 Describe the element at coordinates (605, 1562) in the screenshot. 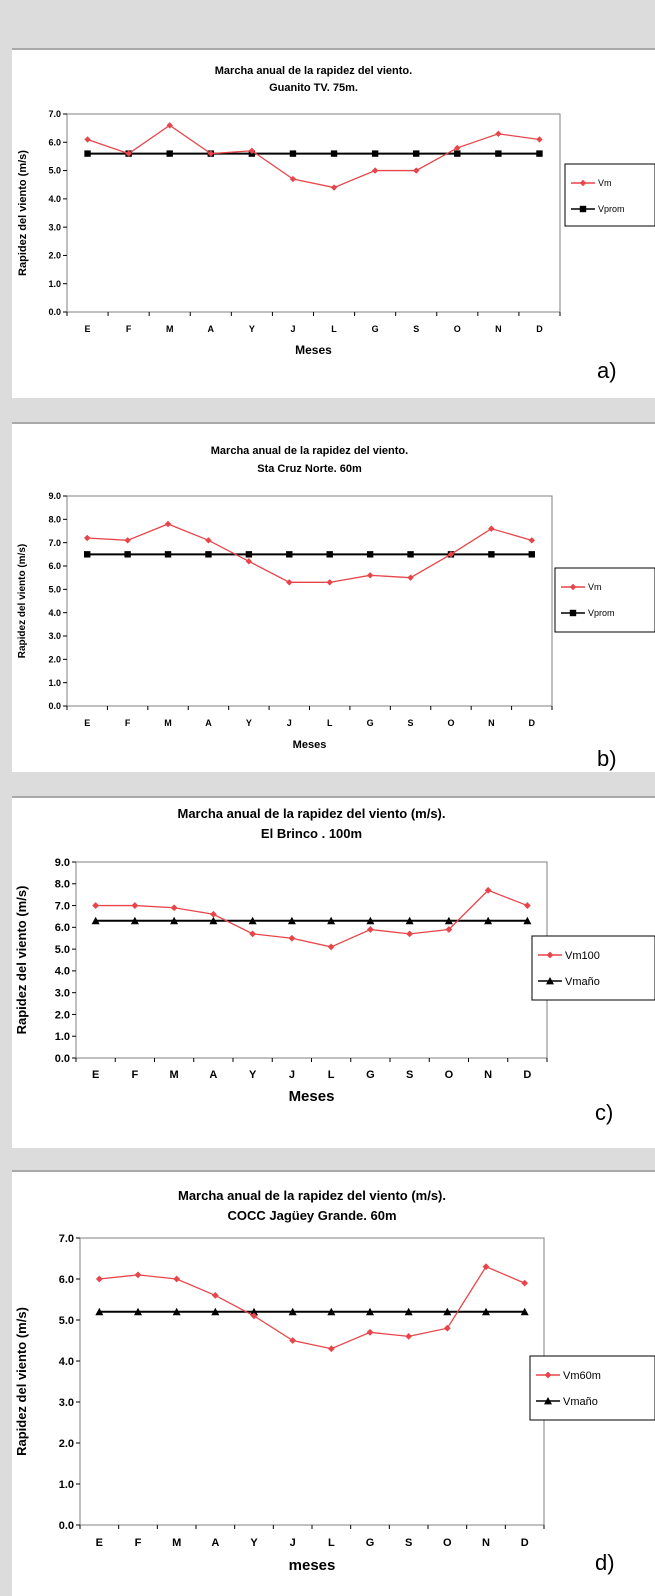

I see `panel-label: d)` at that location.